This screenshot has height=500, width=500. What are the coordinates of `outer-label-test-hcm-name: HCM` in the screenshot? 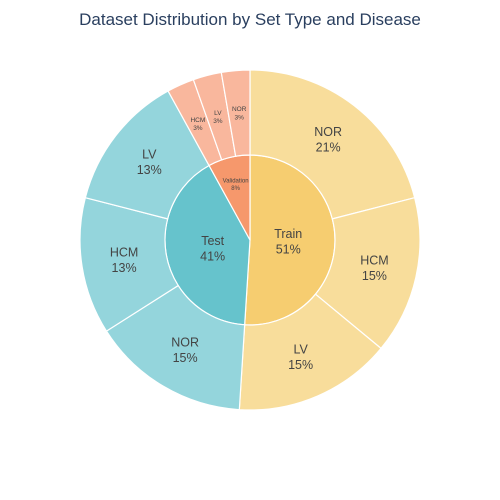 It's located at (124, 253).